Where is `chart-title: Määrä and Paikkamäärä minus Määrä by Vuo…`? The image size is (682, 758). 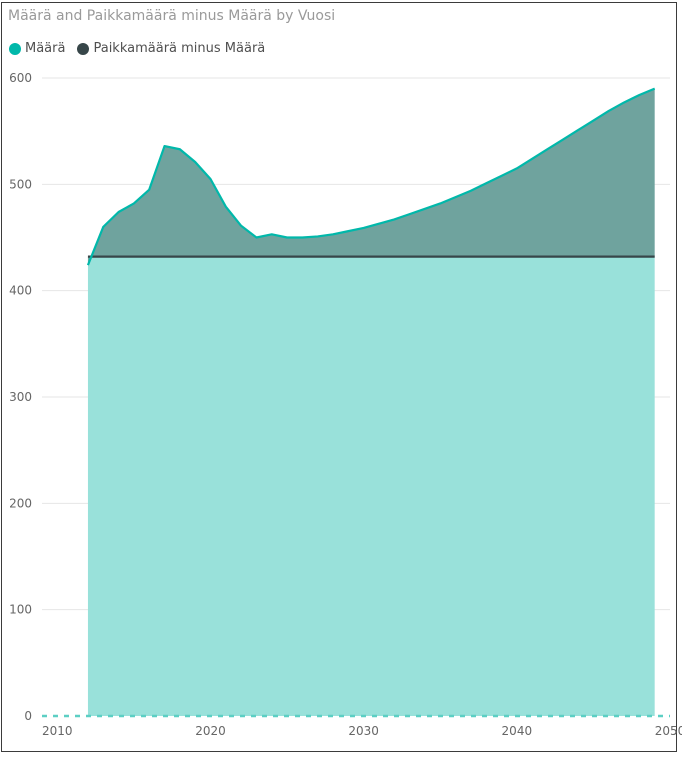 chart-title: Määrä and Paikkamäärä minus Määrä by Vuo… is located at coordinates (172, 16).